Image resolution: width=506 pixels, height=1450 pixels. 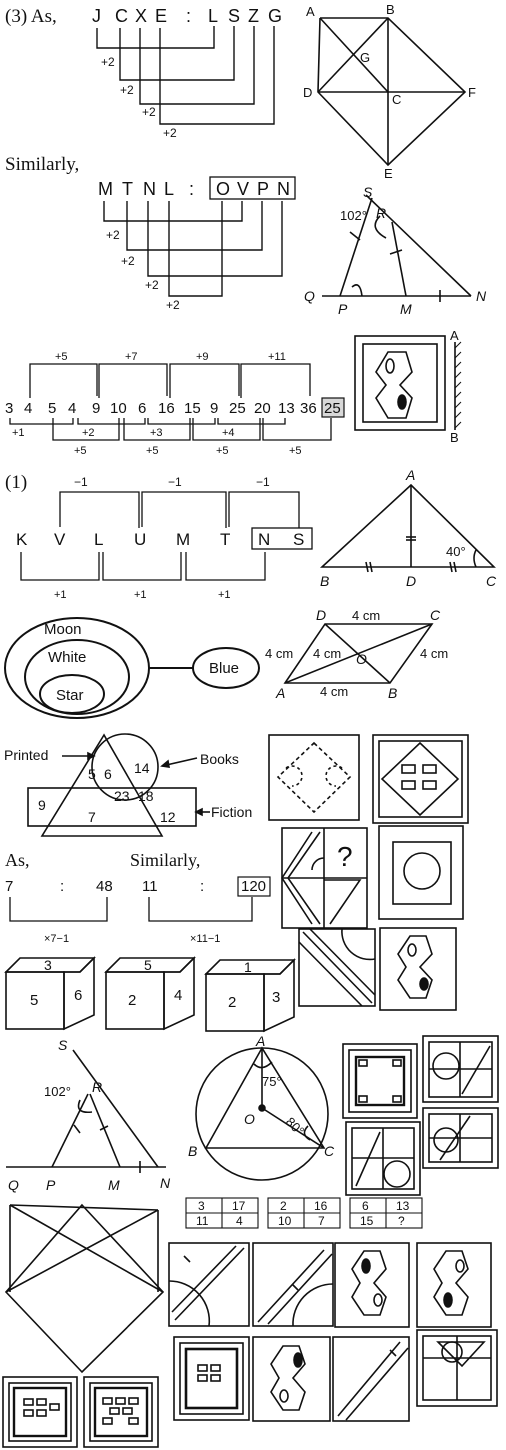 I want to click on series-top-label-3: +11, so click(x=277, y=357).